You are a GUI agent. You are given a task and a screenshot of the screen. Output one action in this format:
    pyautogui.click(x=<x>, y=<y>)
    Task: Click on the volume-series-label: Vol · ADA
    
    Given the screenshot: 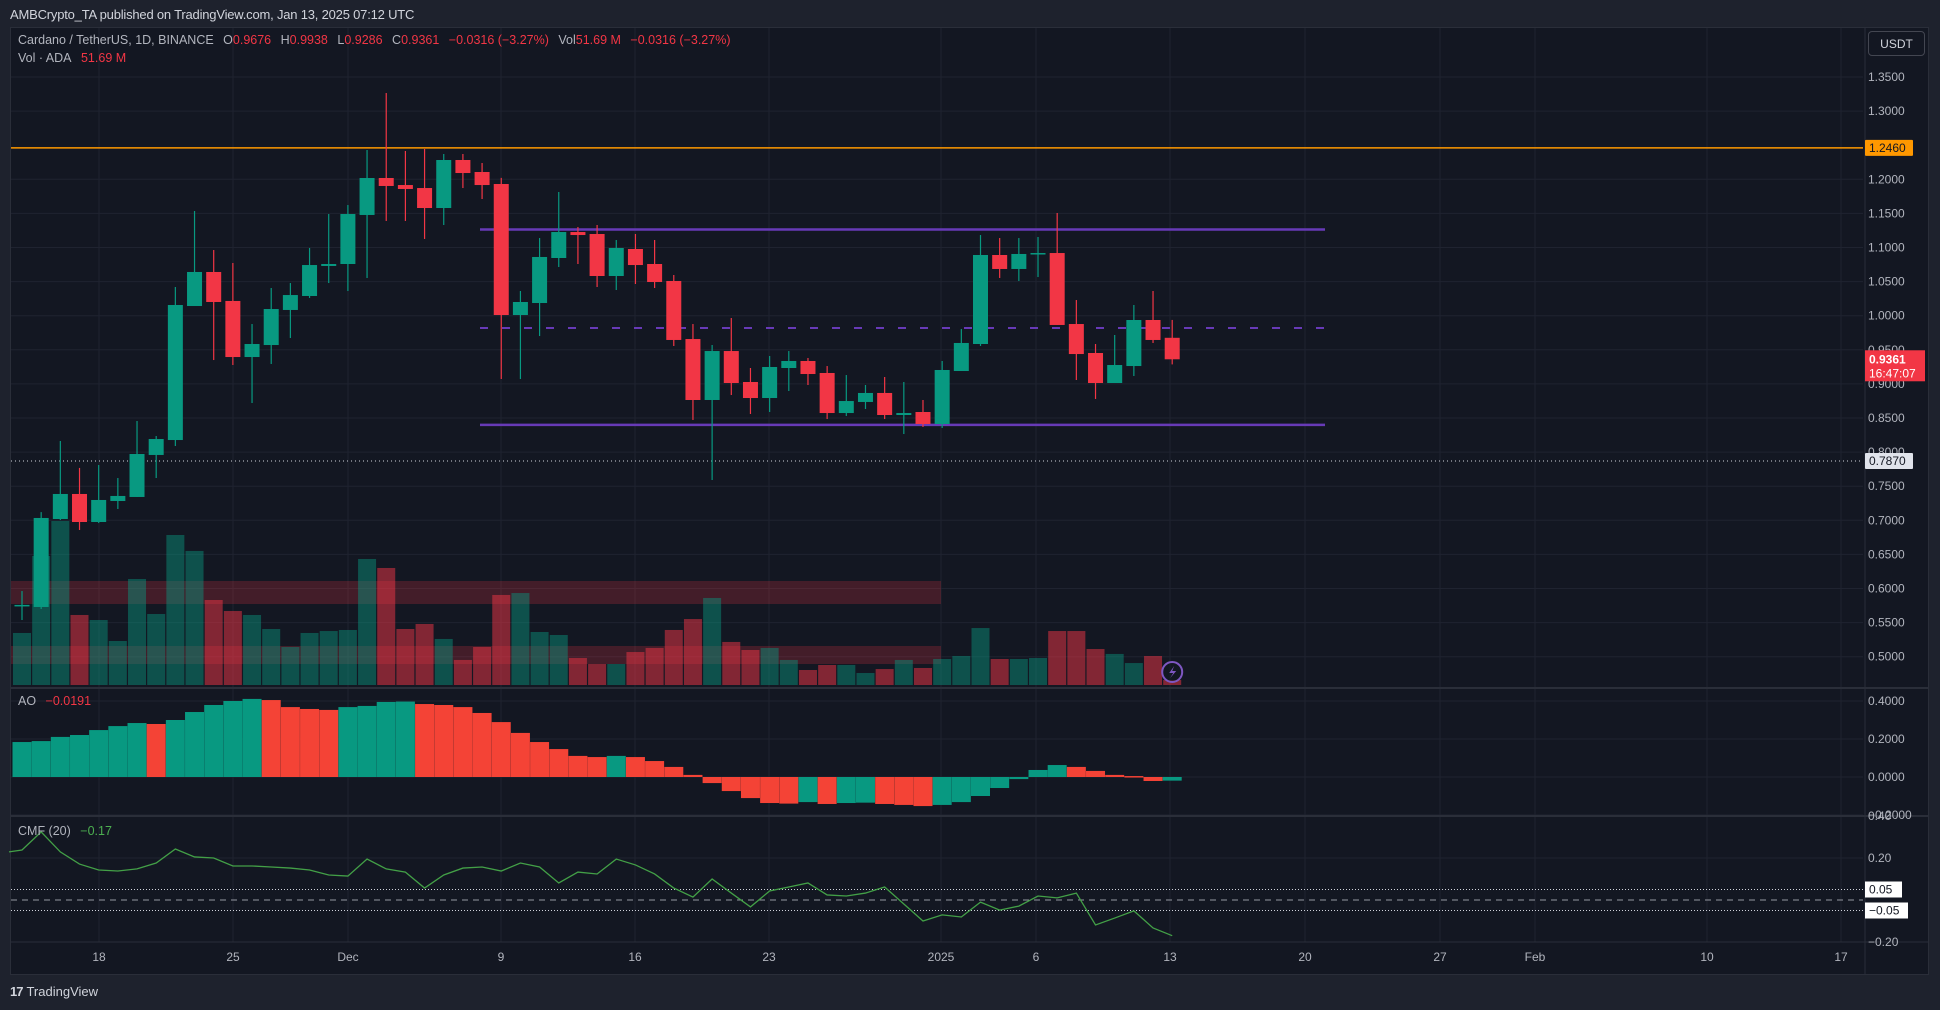 What is the action you would take?
    pyautogui.click(x=45, y=58)
    